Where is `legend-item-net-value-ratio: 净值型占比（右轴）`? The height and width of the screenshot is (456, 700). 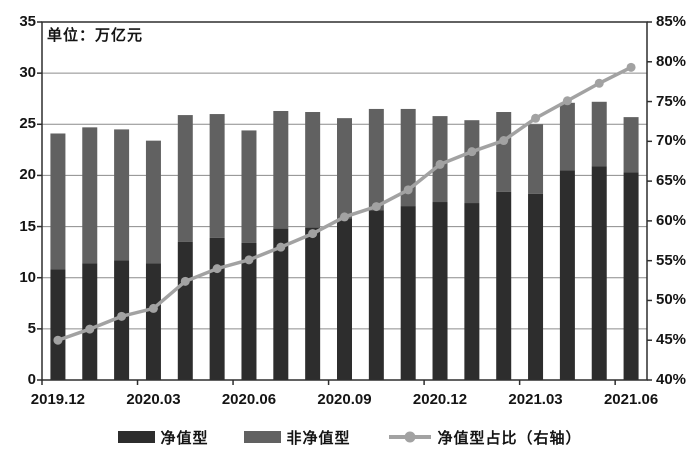 legend-item-net-value-ratio: 净值型占比（右轴） is located at coordinates (484, 437).